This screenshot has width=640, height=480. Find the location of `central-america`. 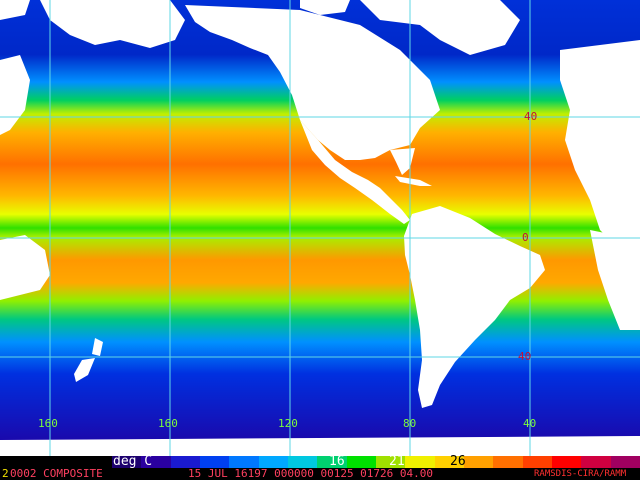

central-america is located at coordinates (355, 172).